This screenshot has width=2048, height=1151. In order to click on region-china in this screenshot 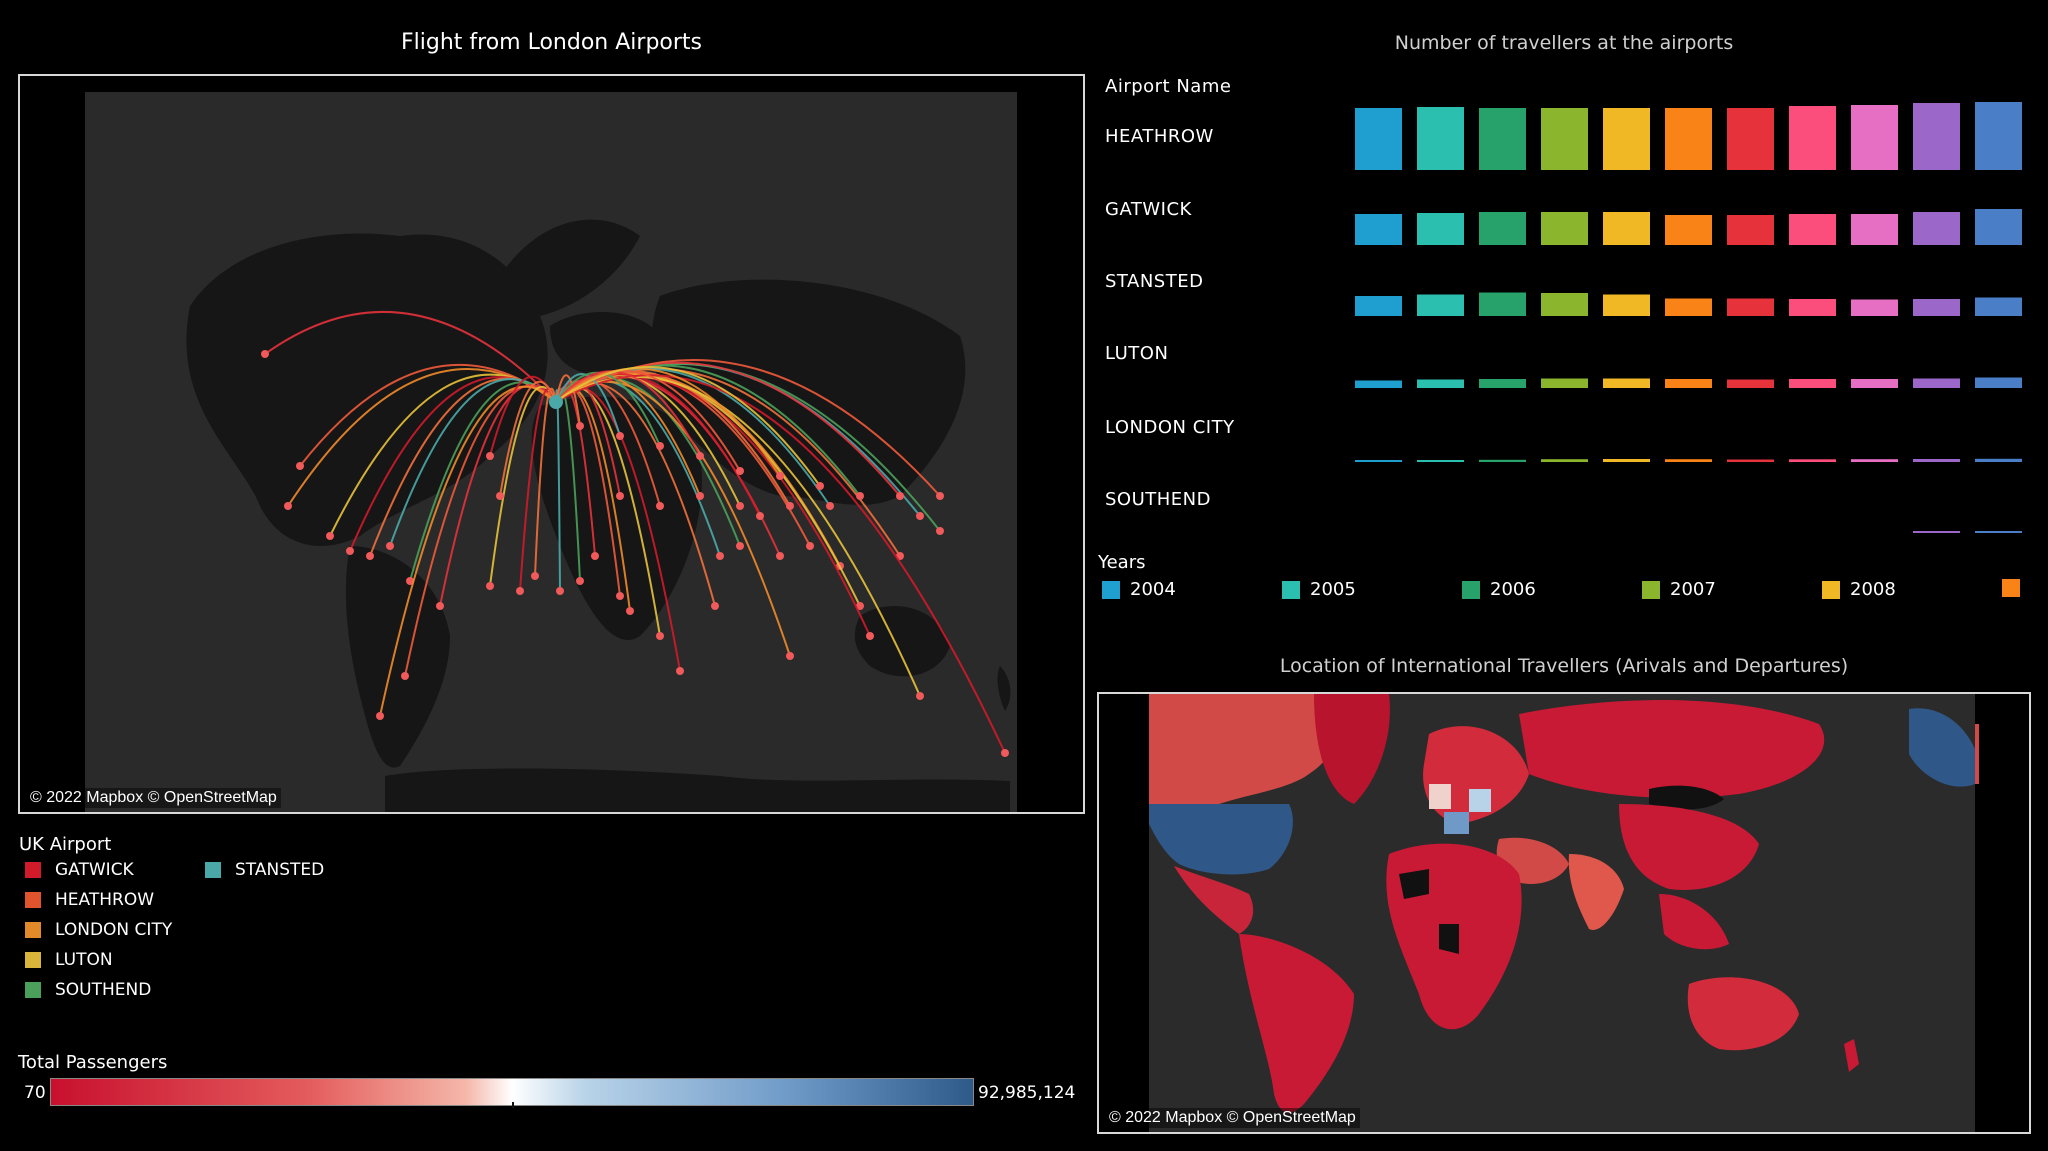, I will do `click(1689, 847)`.